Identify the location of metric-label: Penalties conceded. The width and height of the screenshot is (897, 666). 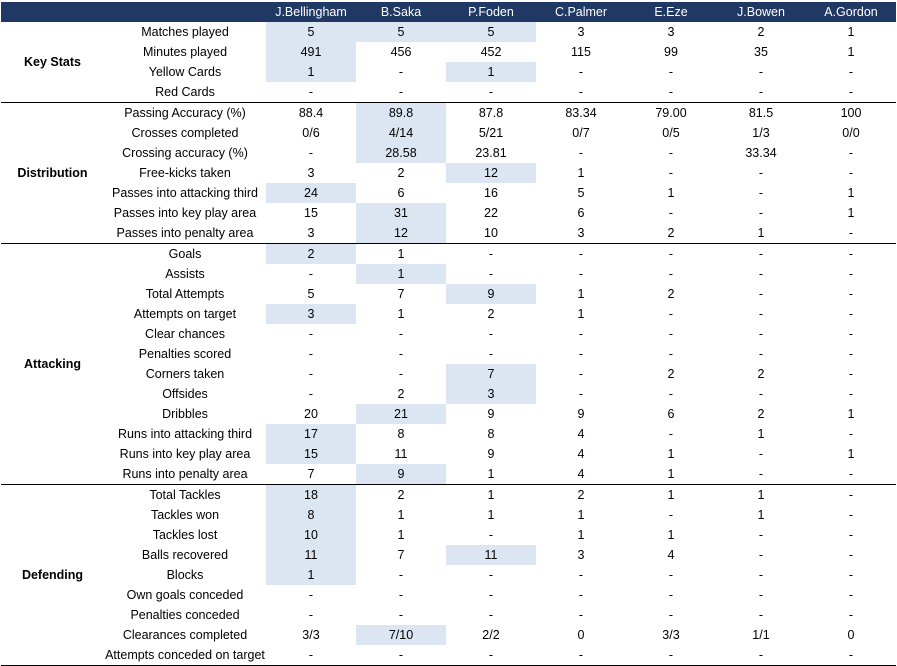
(185, 615).